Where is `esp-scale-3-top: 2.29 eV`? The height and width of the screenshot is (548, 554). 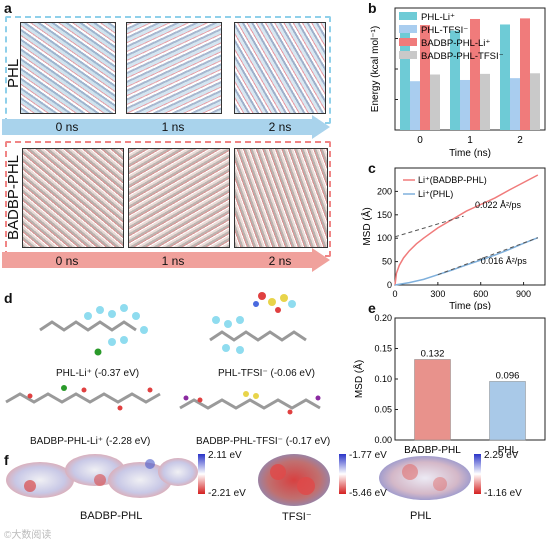
esp-scale-3-top: 2.29 eV is located at coordinates (501, 455).